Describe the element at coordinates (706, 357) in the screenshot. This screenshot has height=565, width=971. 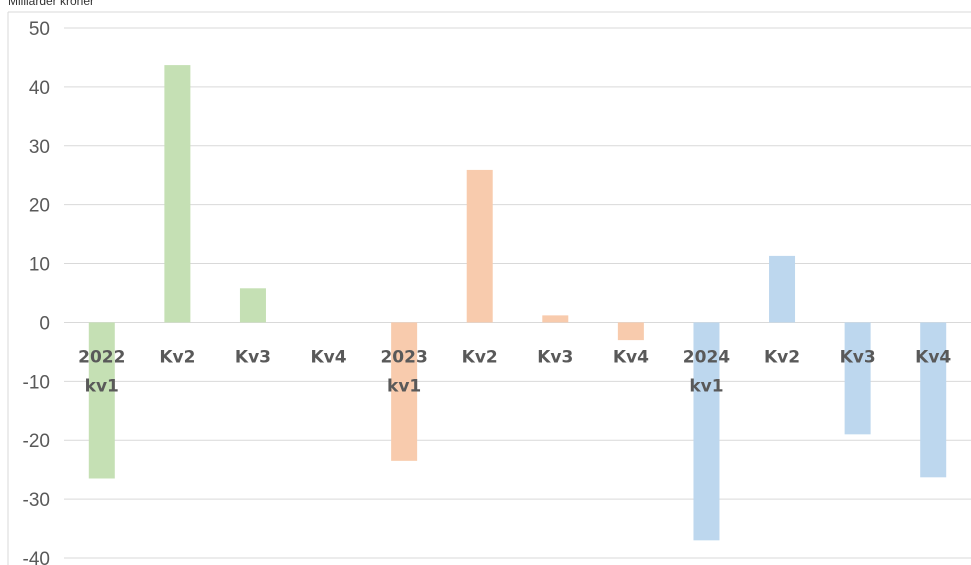
I see `x-tick-label: 2024` at that location.